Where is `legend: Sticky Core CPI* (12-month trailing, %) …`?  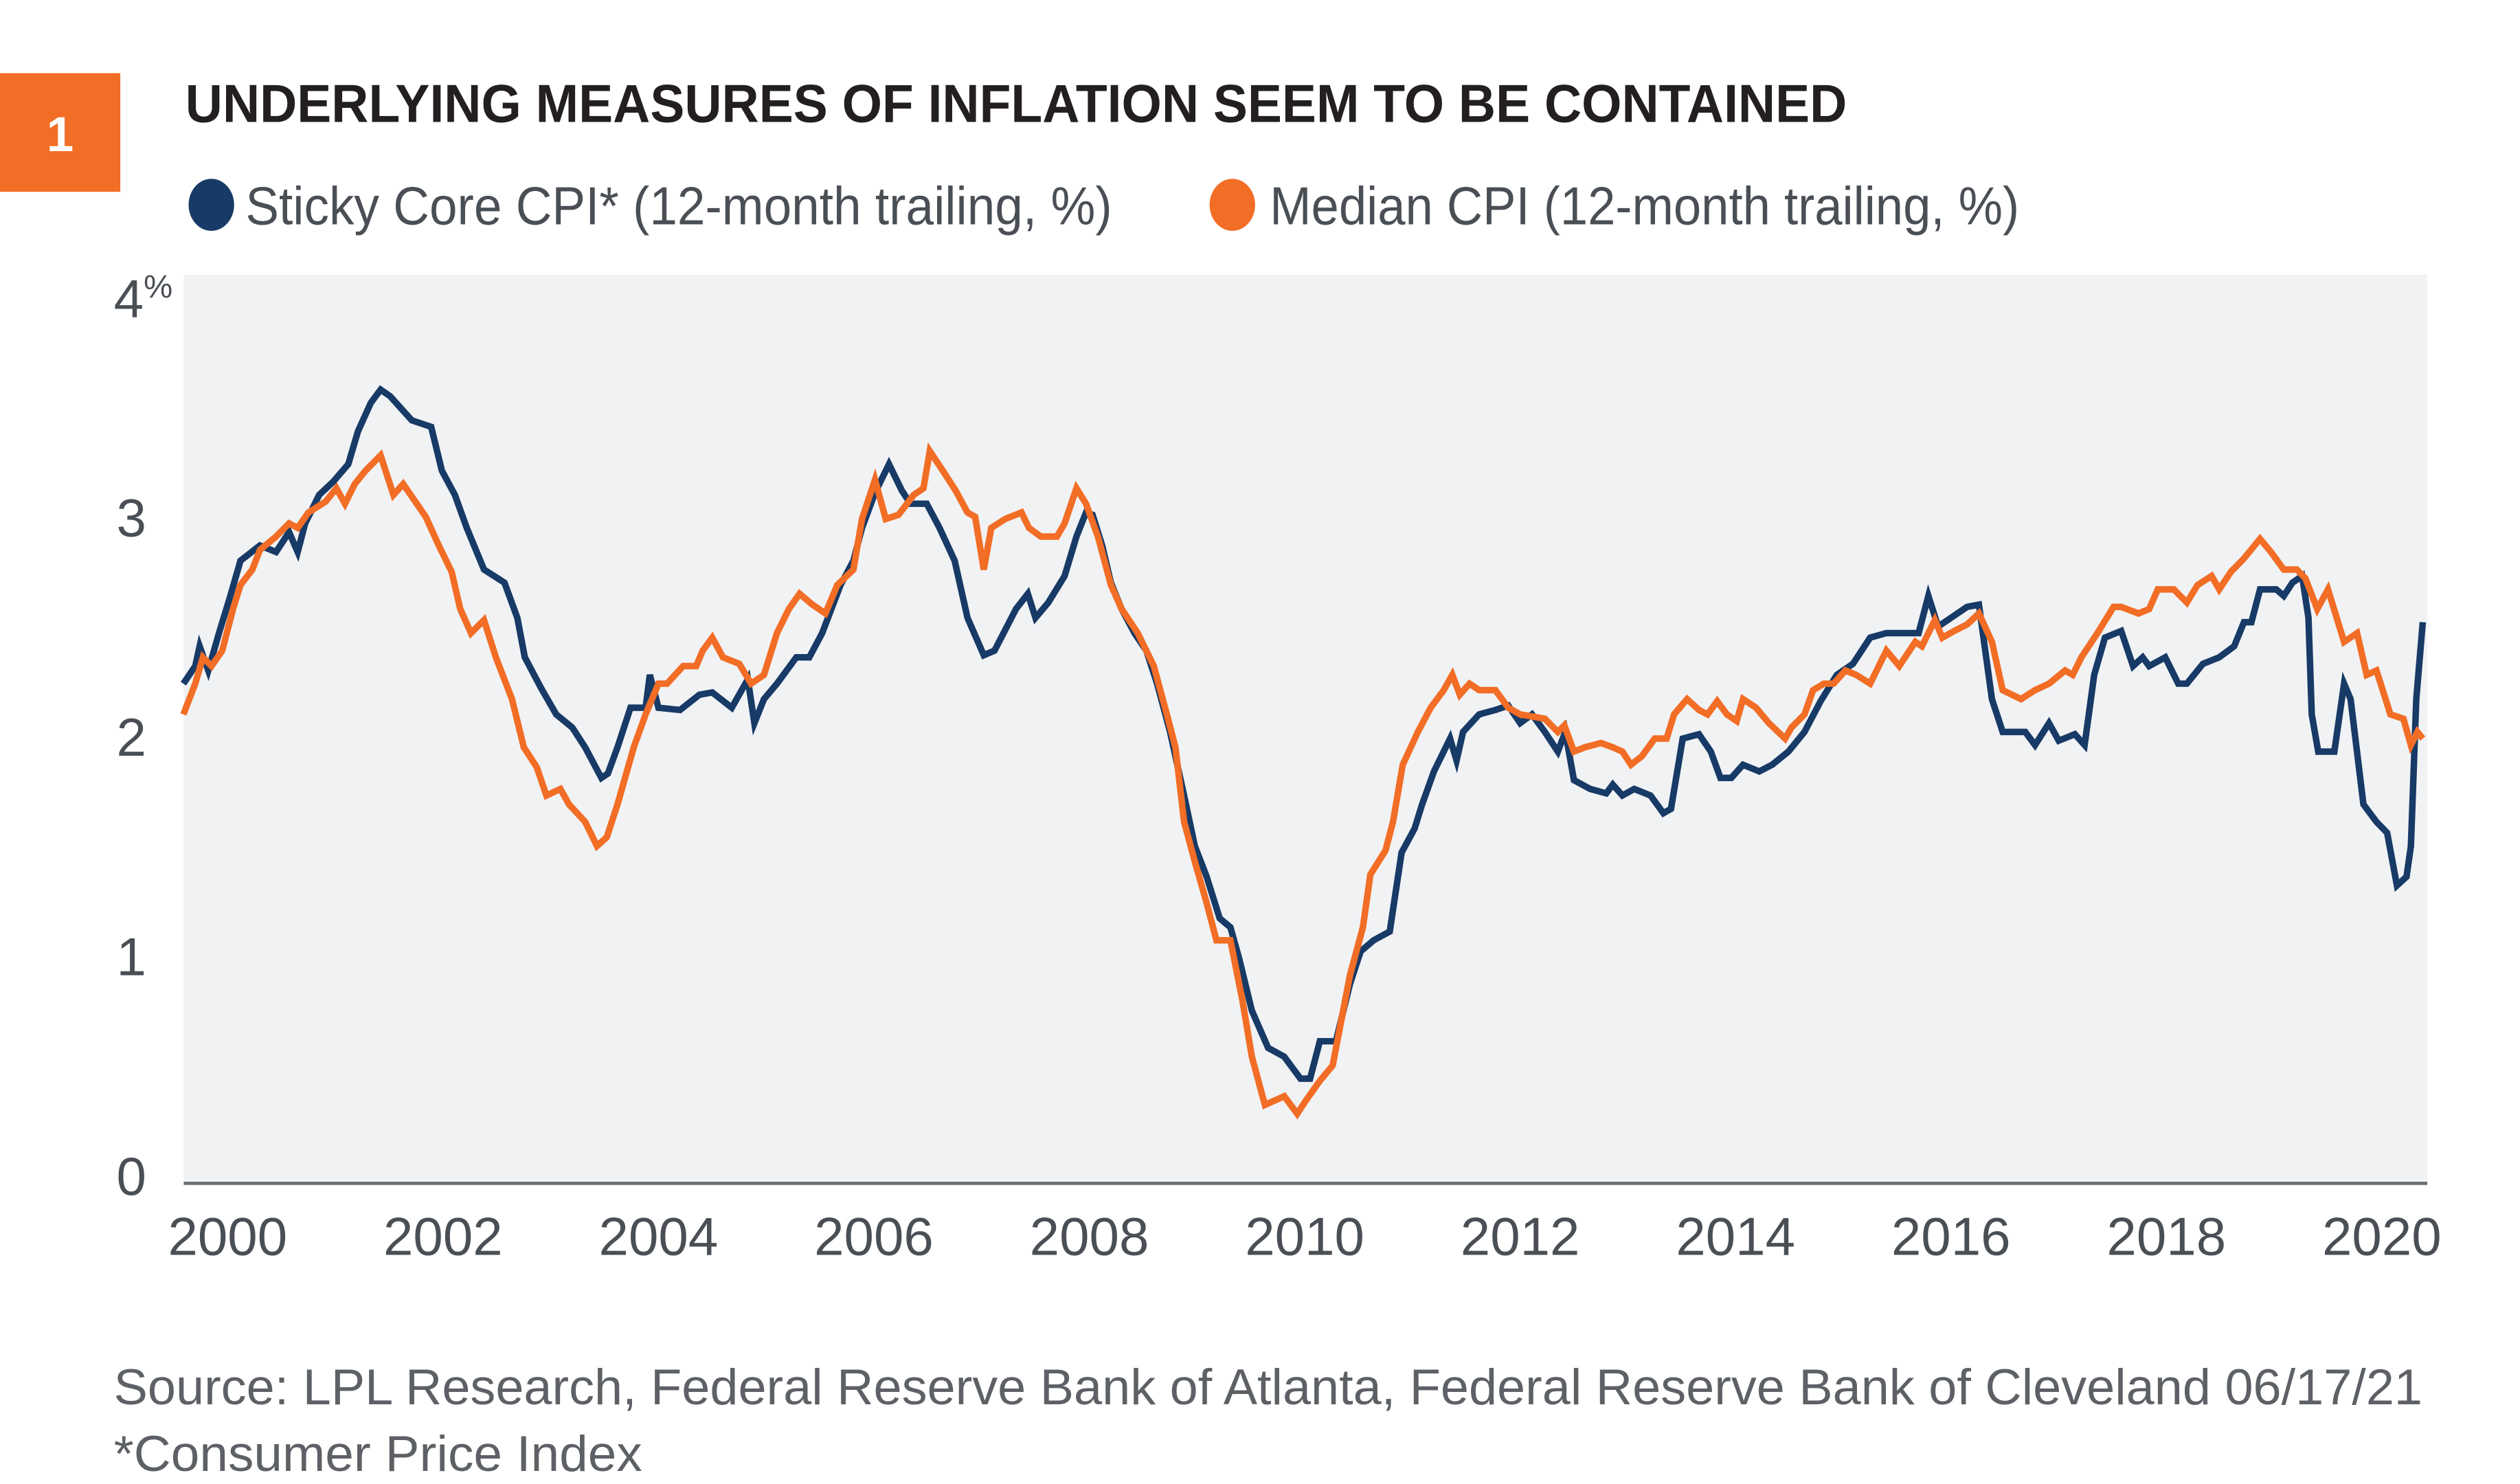 legend: Sticky Core CPI* (12-month trailing, %) … is located at coordinates (1103, 205).